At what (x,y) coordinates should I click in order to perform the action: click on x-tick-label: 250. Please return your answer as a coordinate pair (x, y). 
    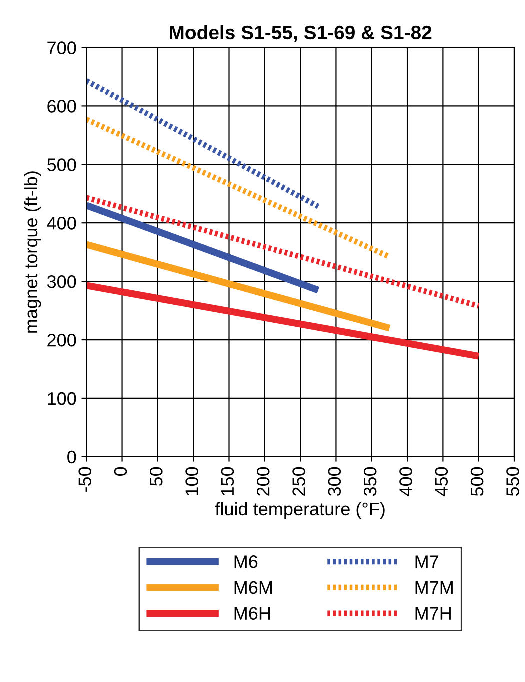
    Looking at the image, I should click on (299, 481).